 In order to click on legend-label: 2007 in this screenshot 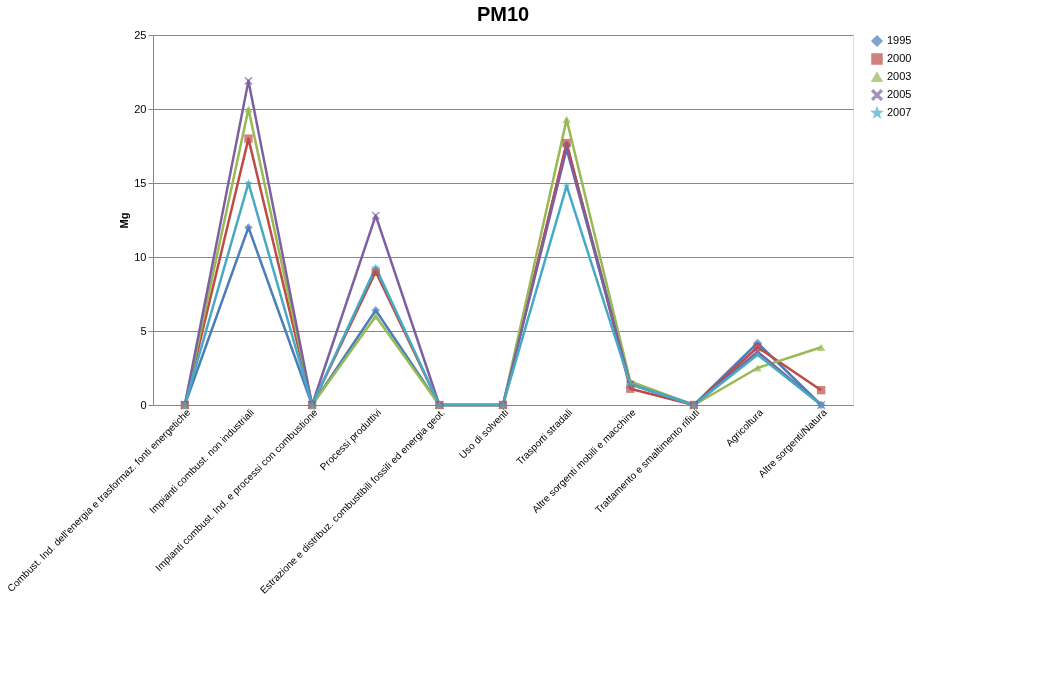, I will do `click(899, 112)`.